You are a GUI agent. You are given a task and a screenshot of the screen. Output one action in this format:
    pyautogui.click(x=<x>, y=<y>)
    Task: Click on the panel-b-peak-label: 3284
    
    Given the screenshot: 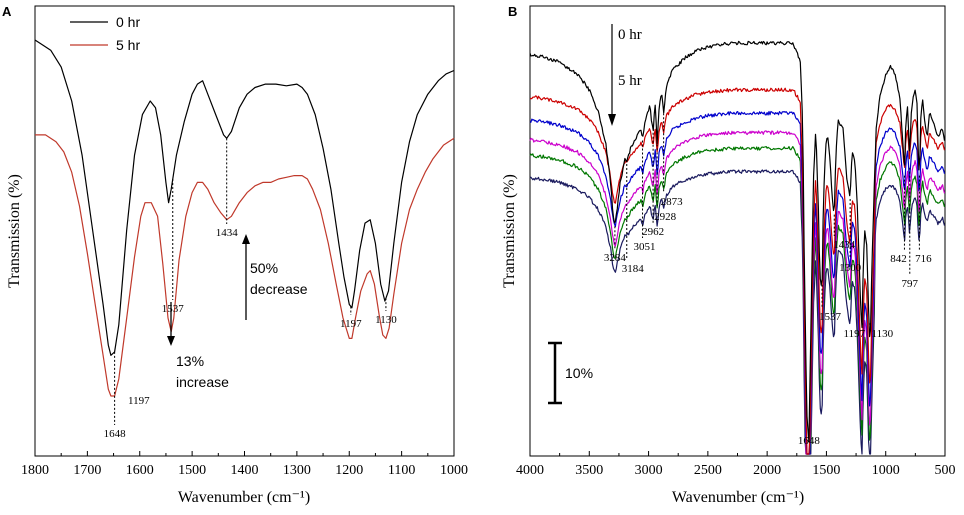 What is the action you would take?
    pyautogui.click(x=615, y=258)
    